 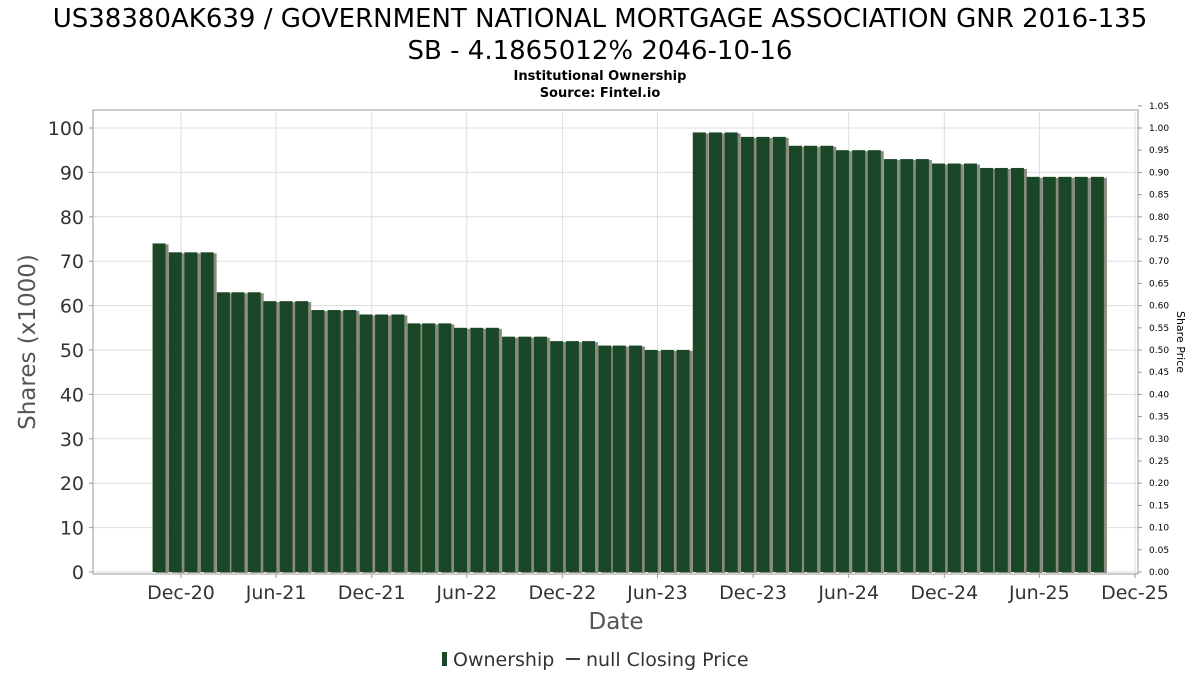 I want to click on y-tick-label: 40, so click(x=72, y=395).